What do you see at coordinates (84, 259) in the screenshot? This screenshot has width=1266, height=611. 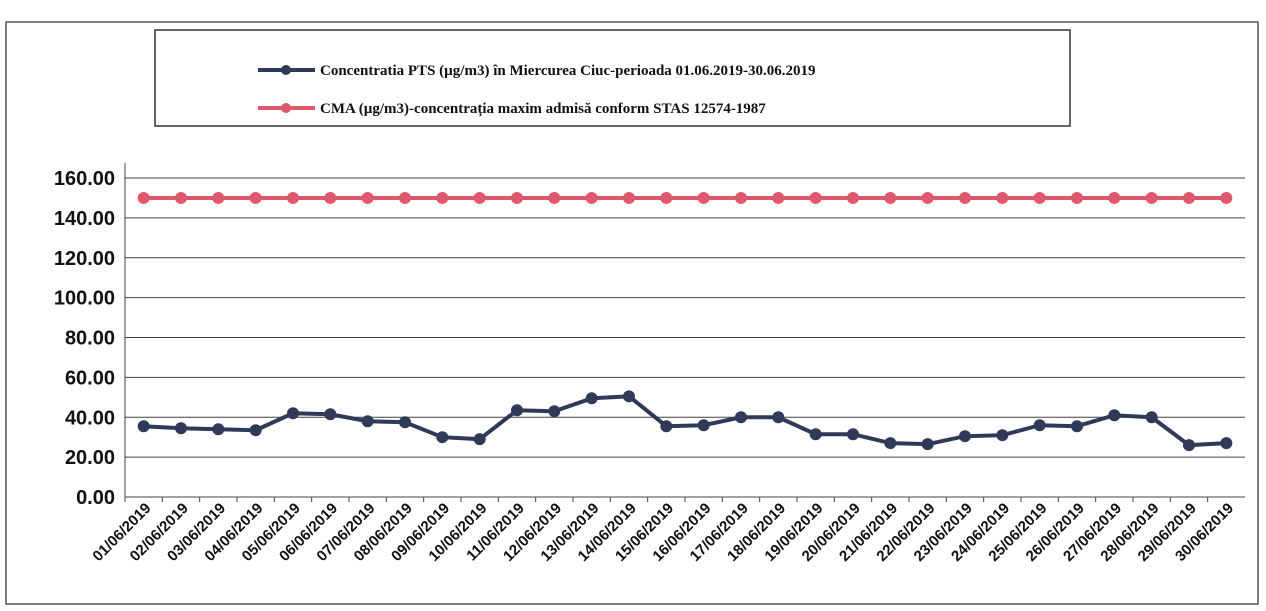 I see `y-tick-label: 120.00` at bounding box center [84, 259].